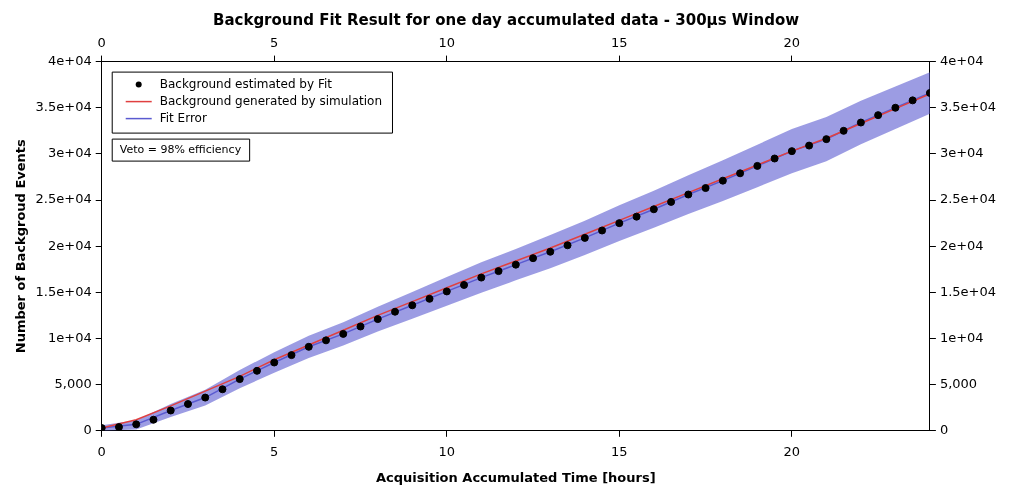 The image size is (1018, 499). Describe the element at coordinates (961, 153) in the screenshot. I see `y2-tick-label: 3e+04` at that location.